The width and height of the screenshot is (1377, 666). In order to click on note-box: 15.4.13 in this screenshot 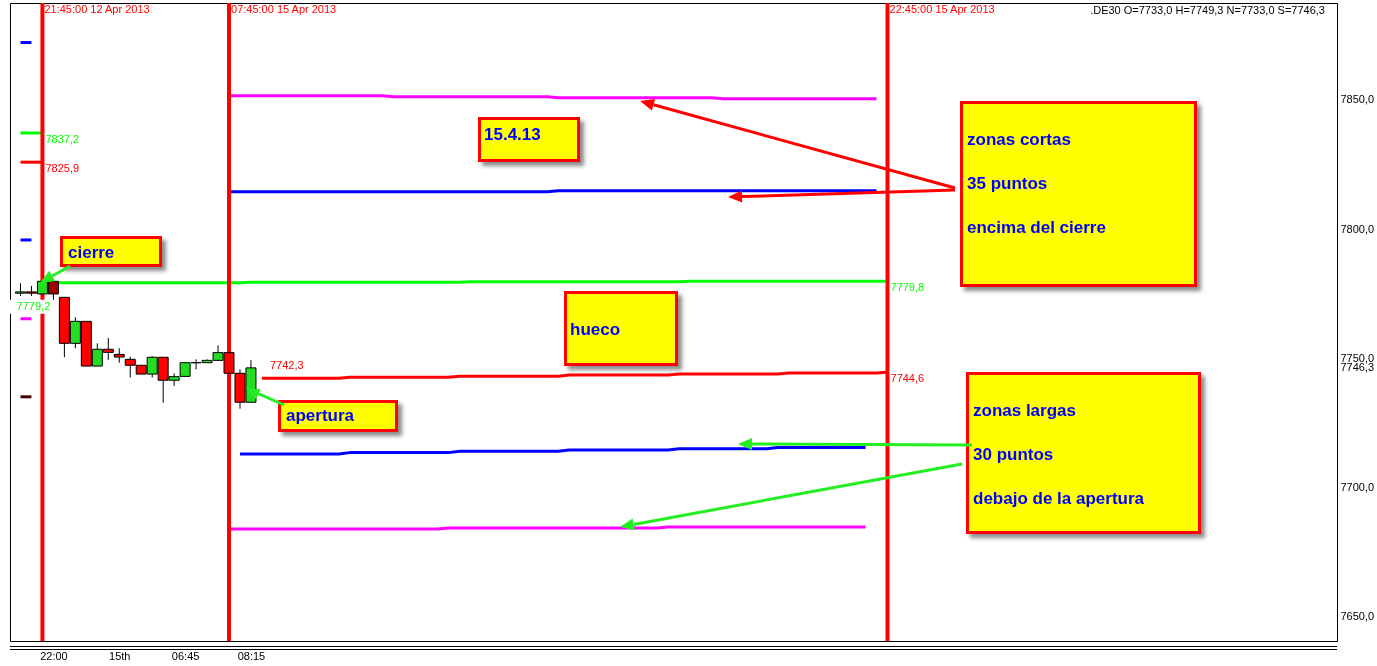, I will do `click(529, 139)`.